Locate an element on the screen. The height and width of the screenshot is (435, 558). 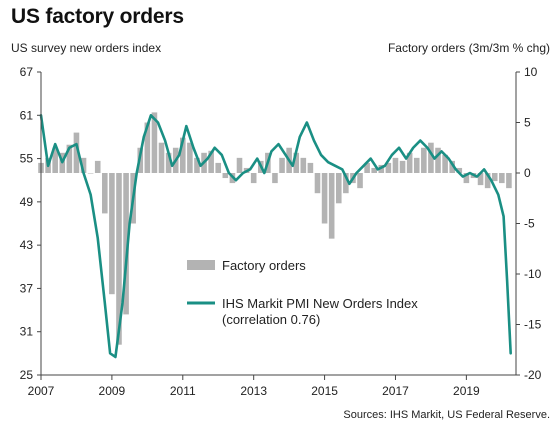
right-tick-label: -20 is located at coordinates (533, 375).